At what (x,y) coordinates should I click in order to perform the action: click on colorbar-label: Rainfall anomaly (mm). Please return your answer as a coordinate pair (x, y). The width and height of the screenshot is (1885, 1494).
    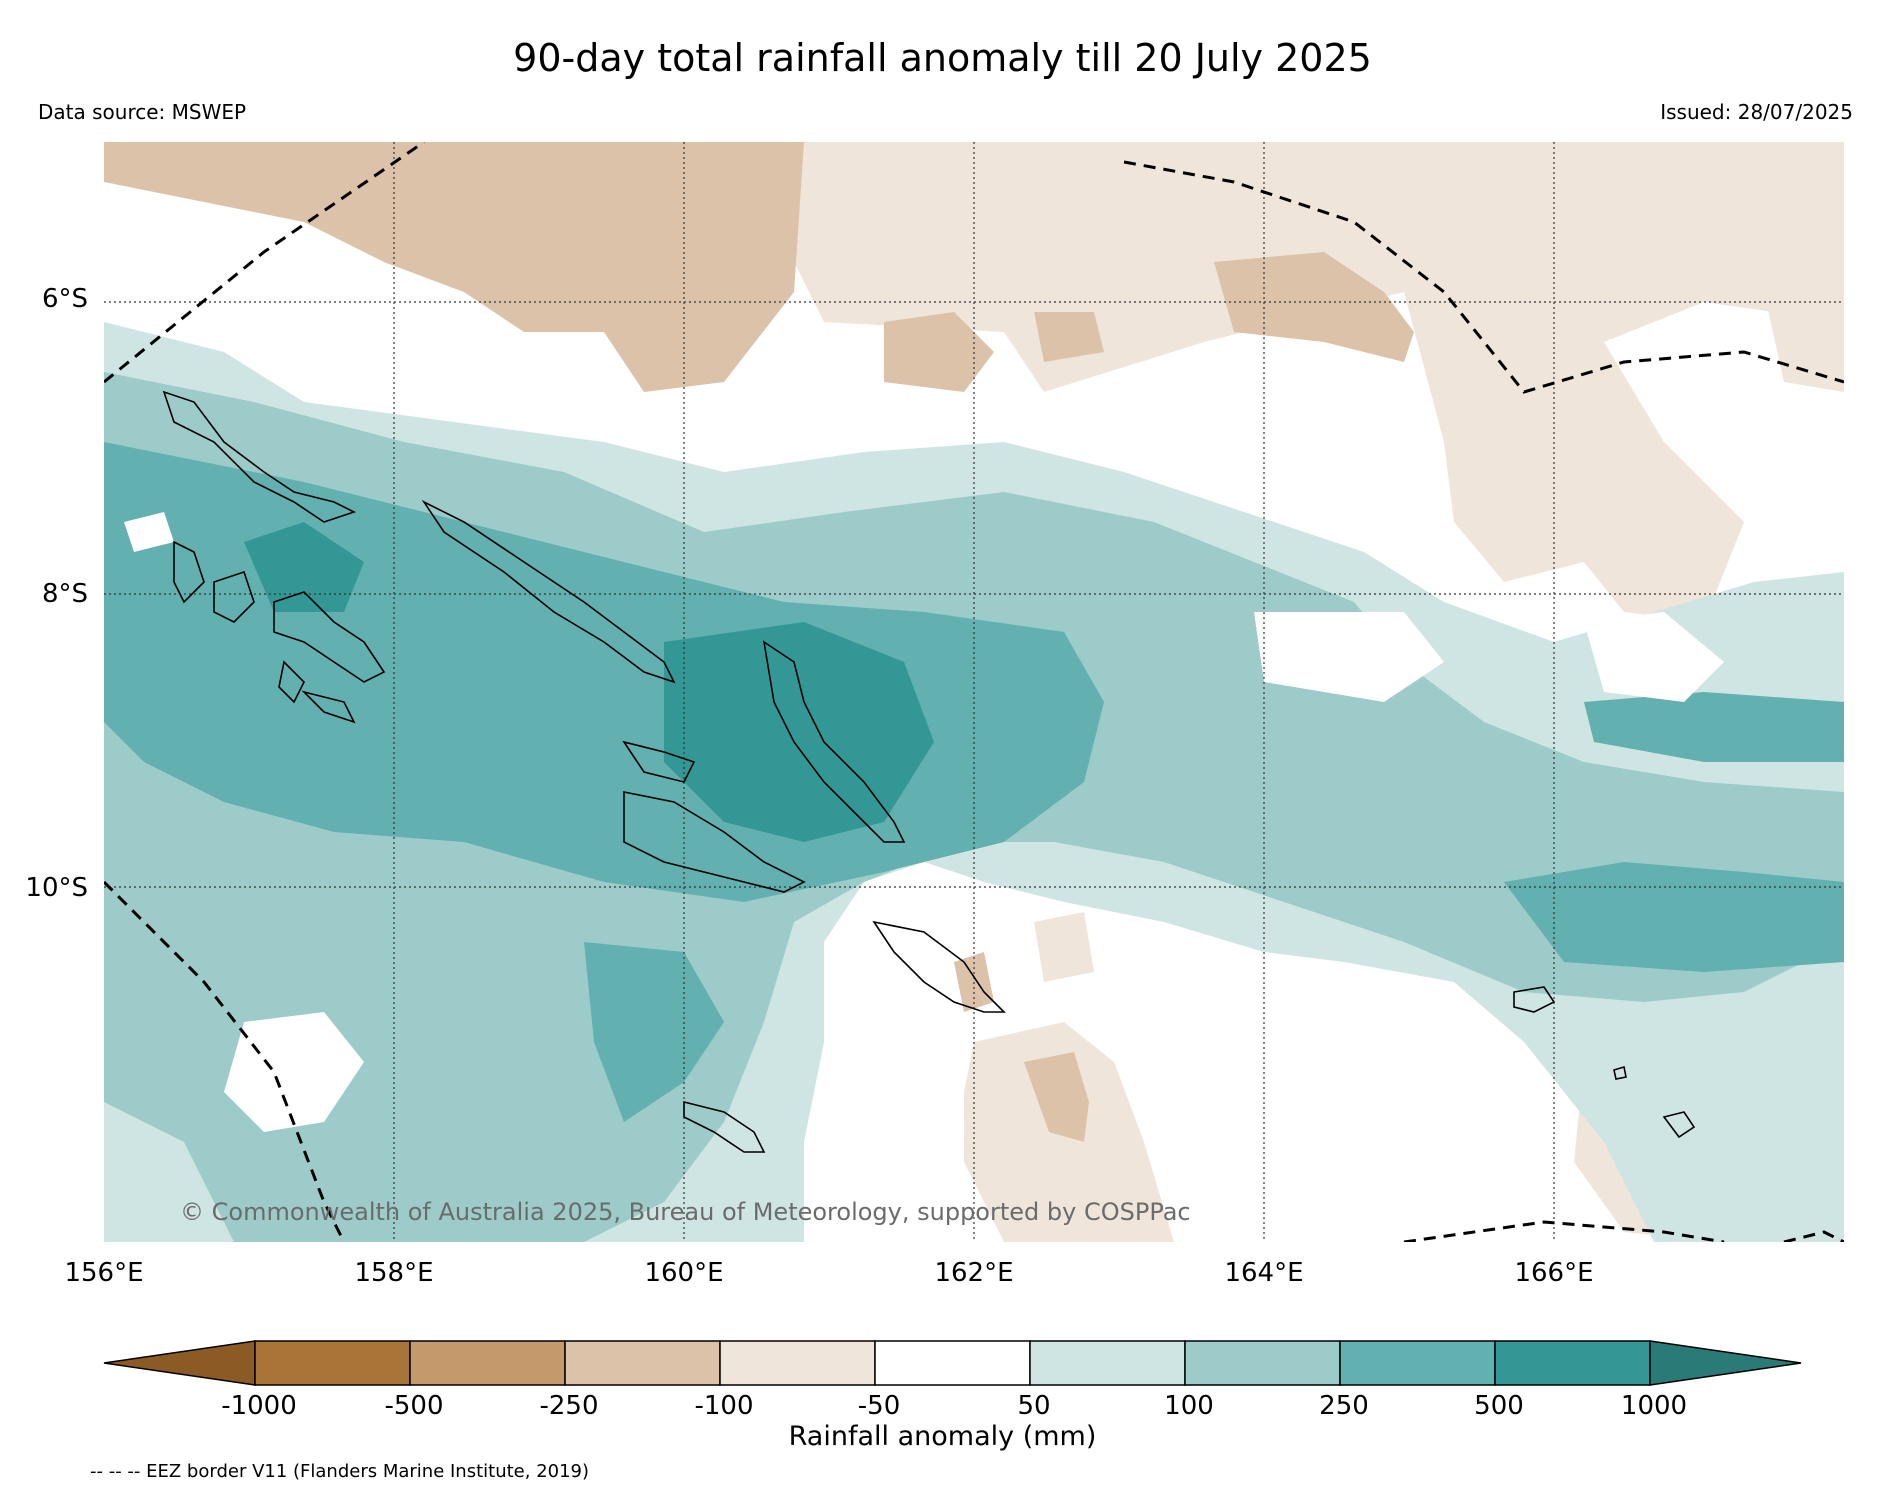
    Looking at the image, I should click on (942, 1436).